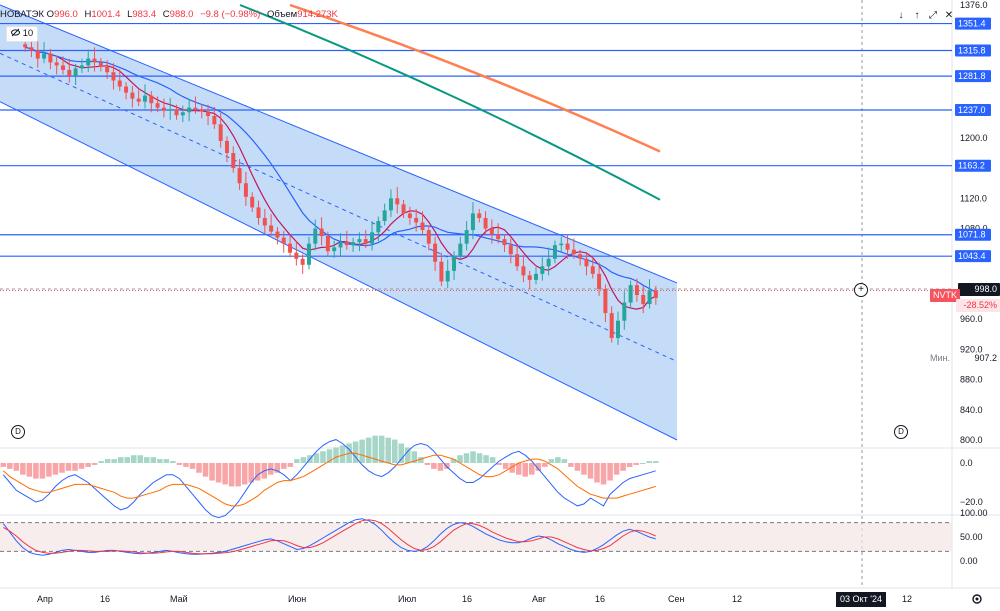  I want to click on volume-value: 914.273K, so click(317, 14).